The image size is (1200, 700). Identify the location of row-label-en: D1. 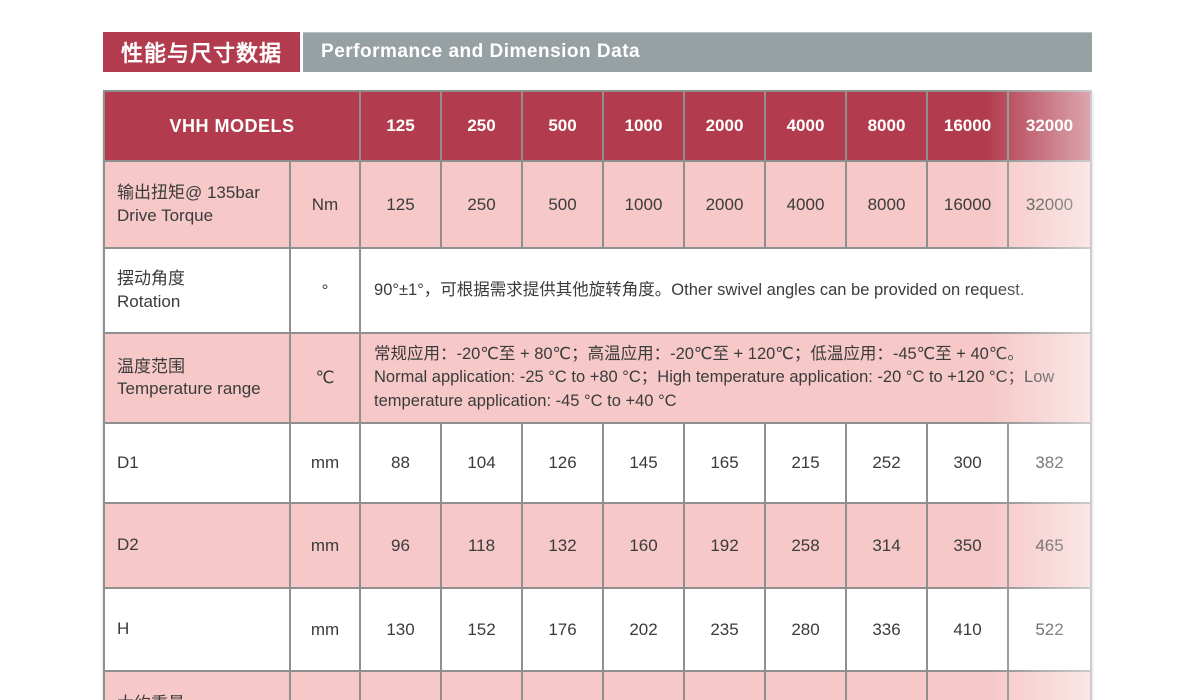
(128, 462).